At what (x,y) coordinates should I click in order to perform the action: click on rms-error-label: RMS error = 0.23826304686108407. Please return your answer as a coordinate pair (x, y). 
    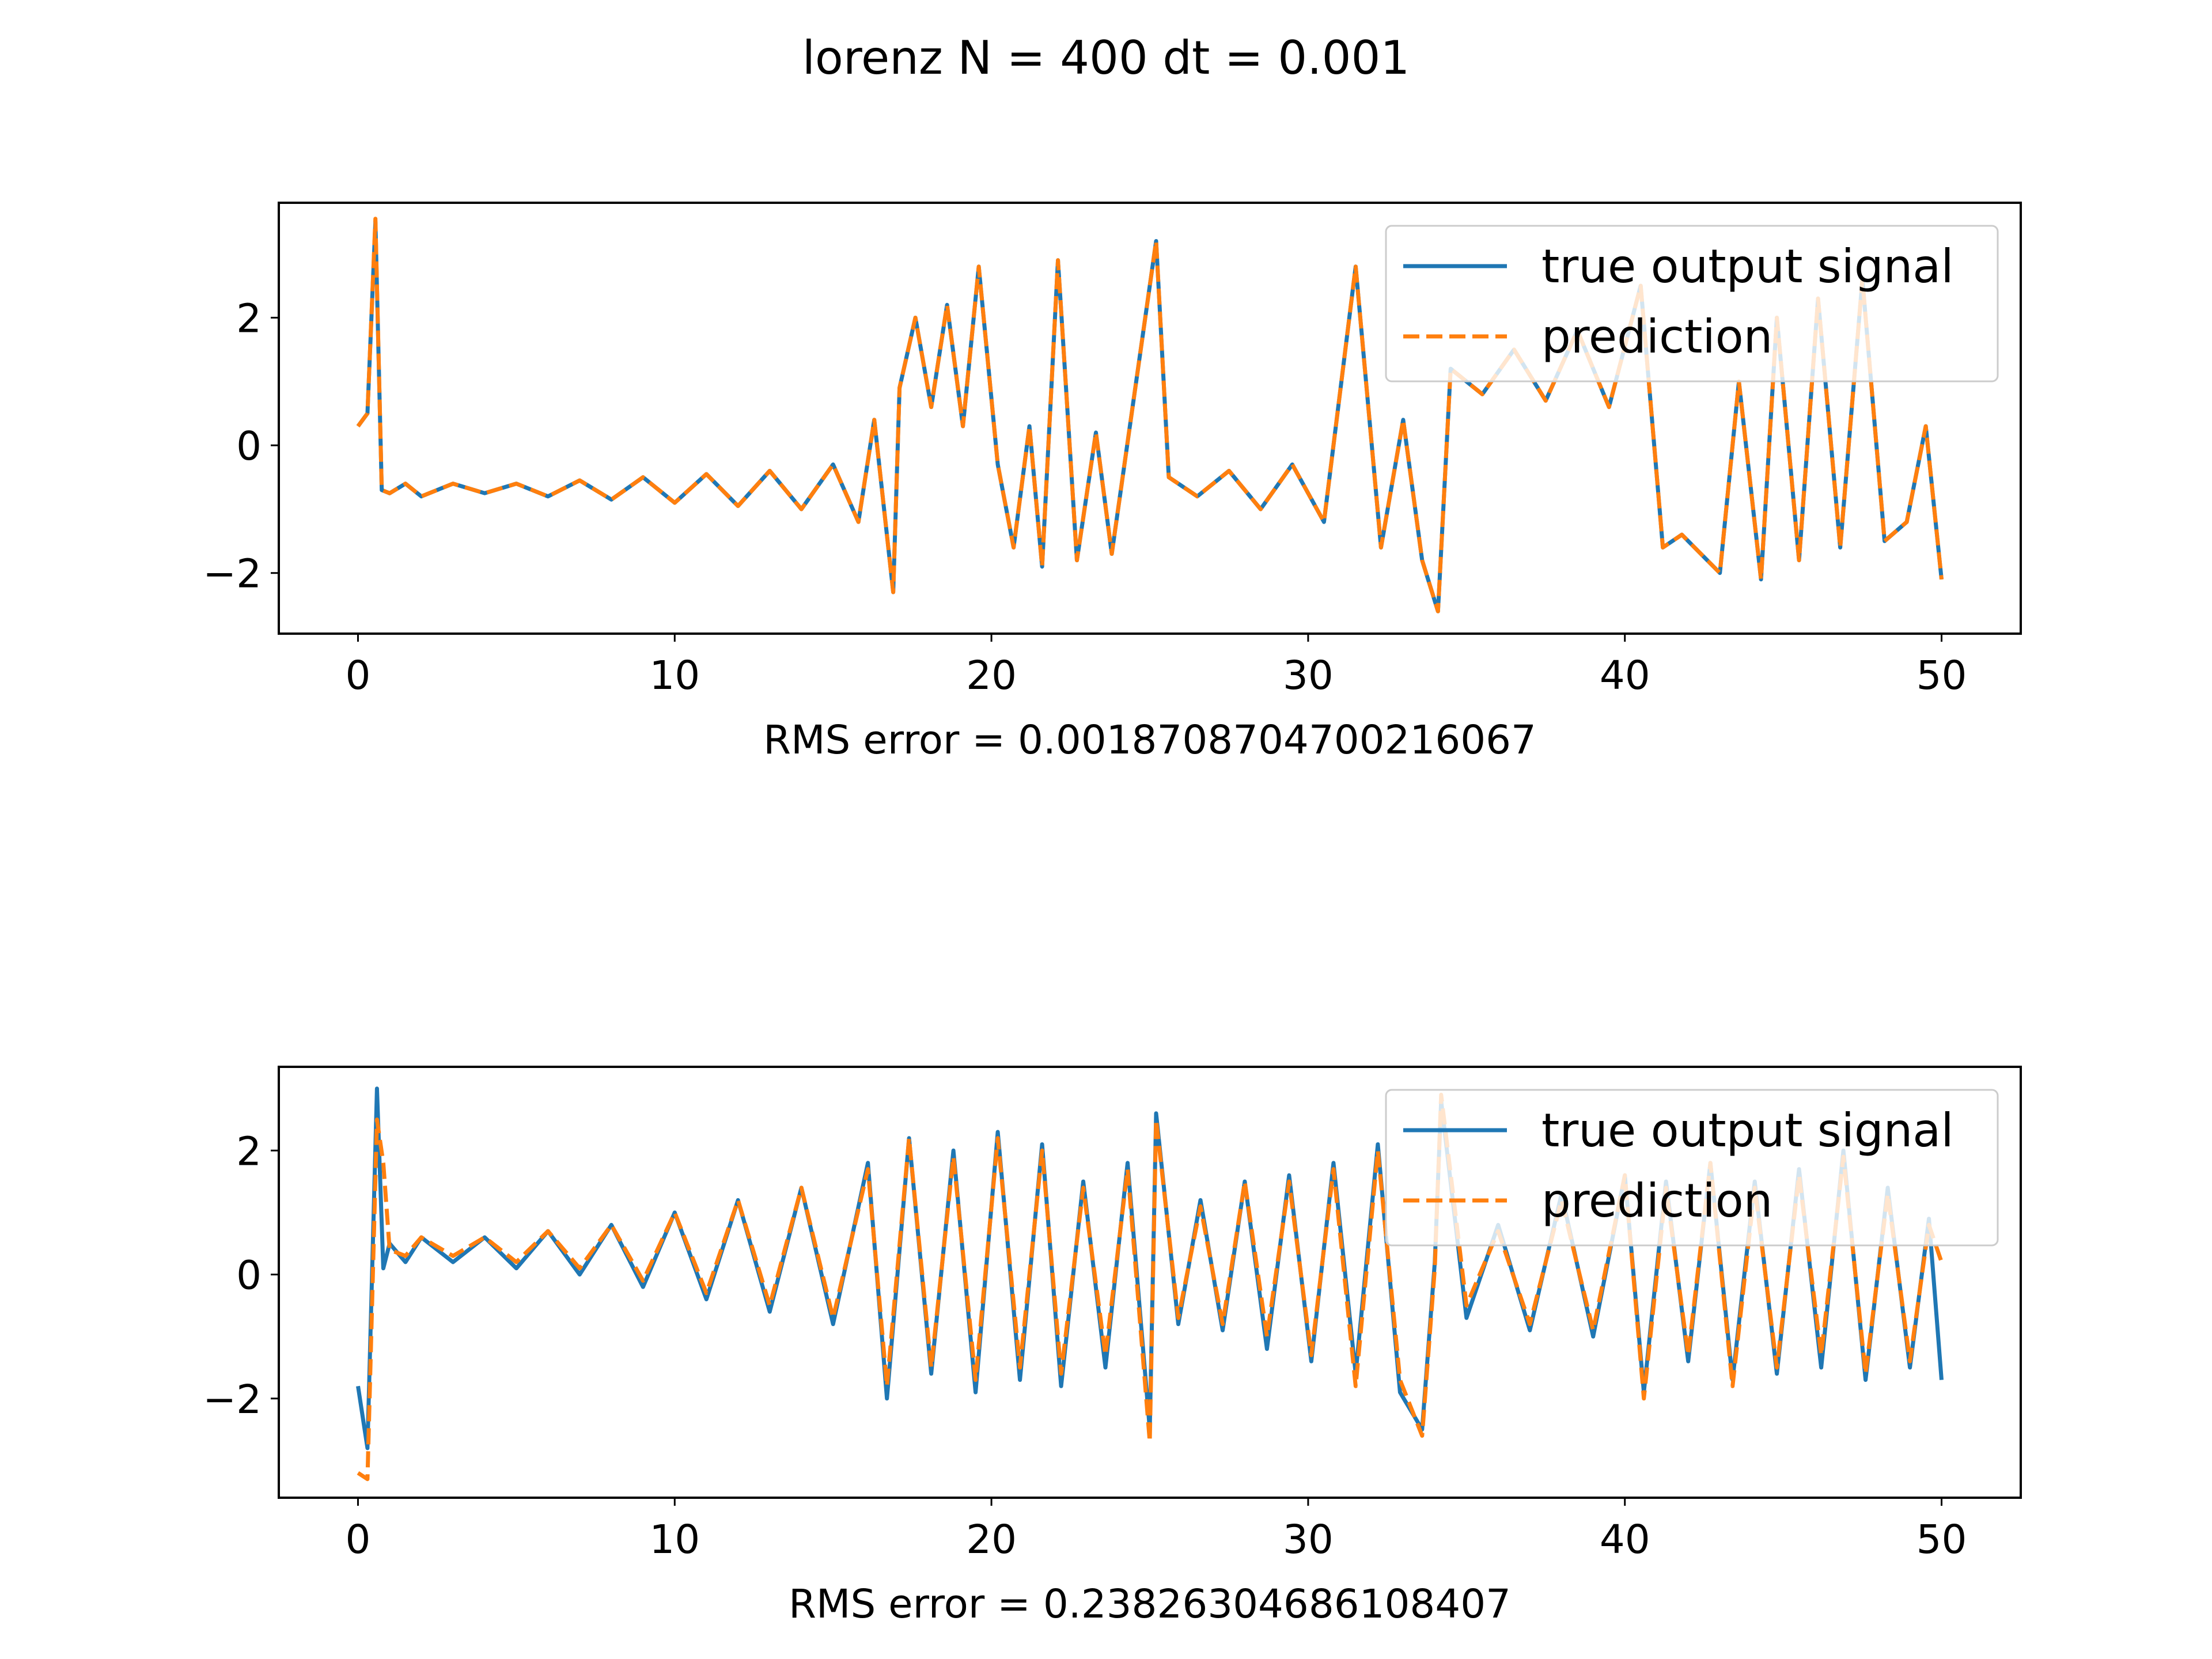
    Looking at the image, I should click on (1150, 1604).